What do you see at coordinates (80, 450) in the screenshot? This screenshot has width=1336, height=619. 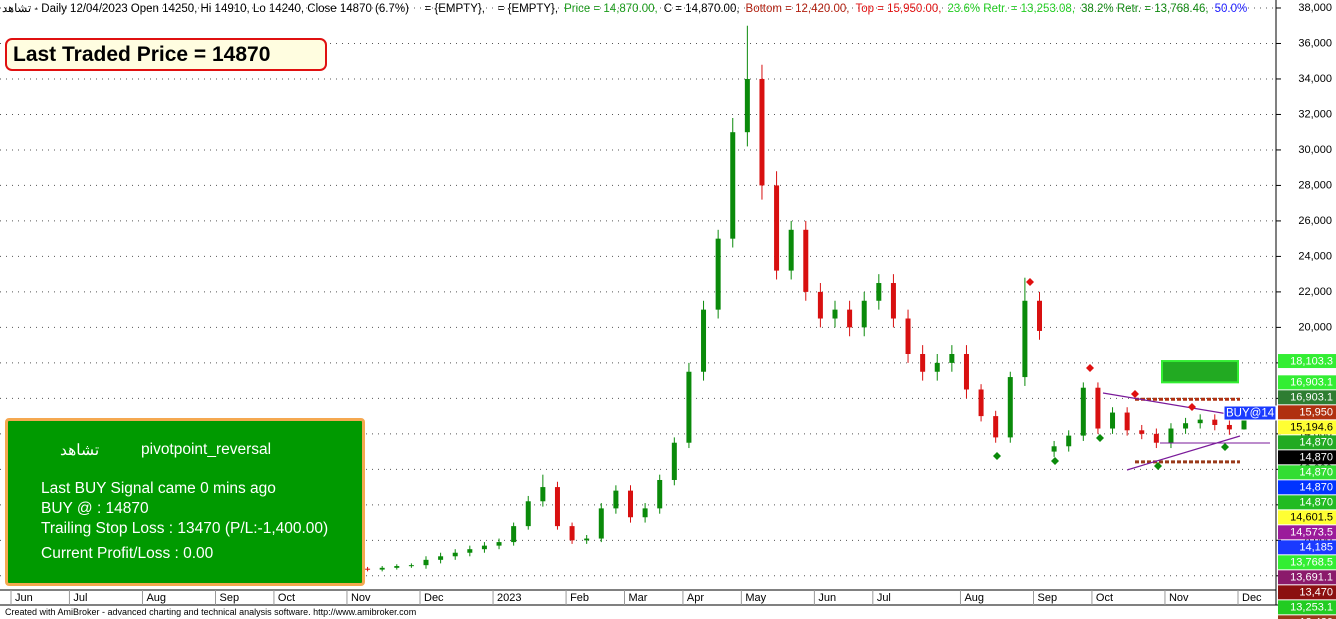 I see `symbol: تشاهد` at bounding box center [80, 450].